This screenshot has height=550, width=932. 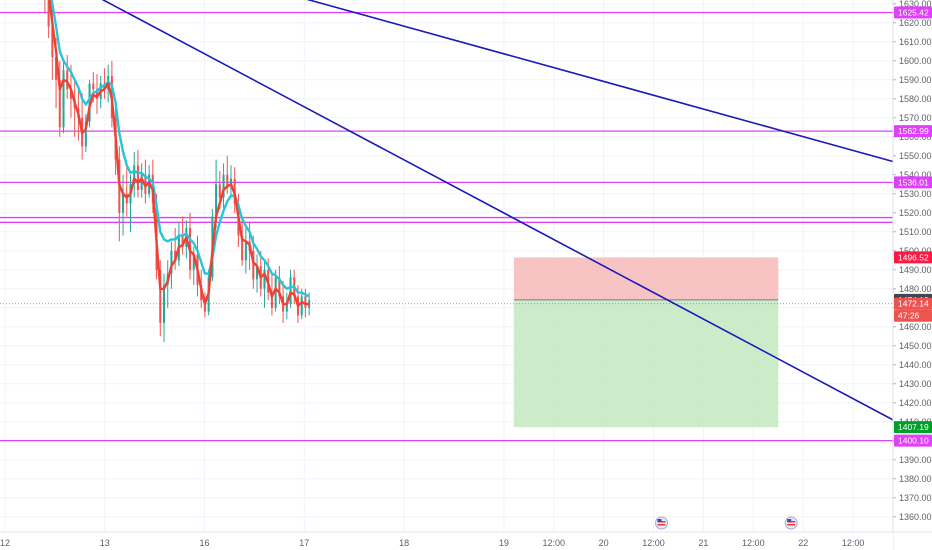 I want to click on price-tick-label: 1530.00, so click(x=915, y=194).